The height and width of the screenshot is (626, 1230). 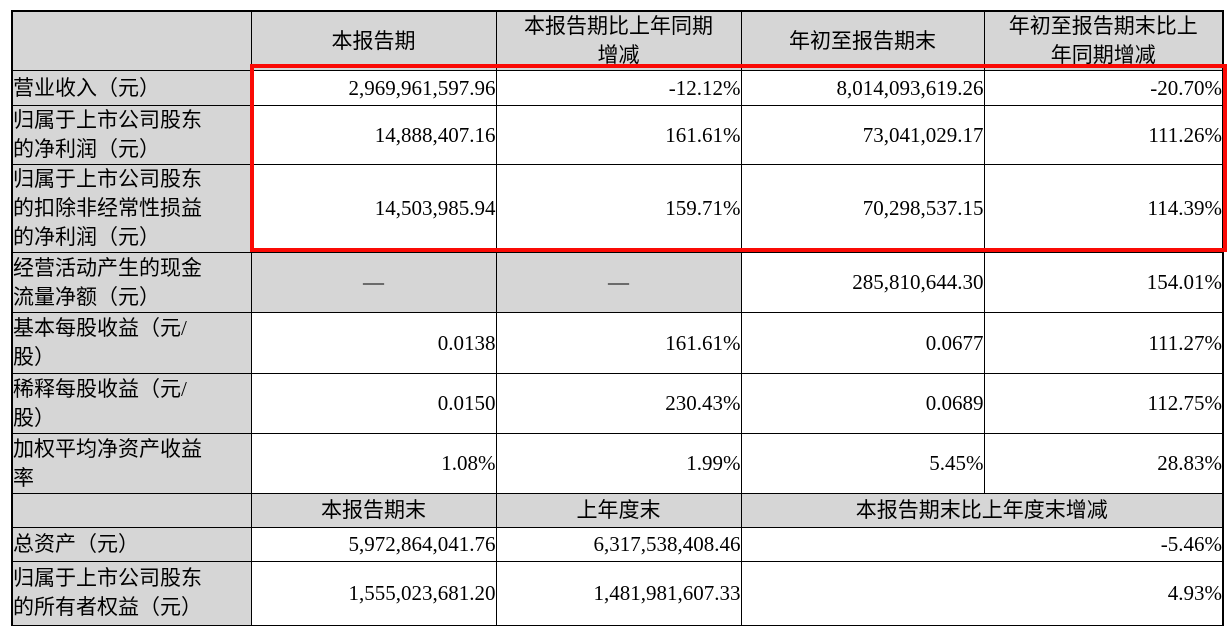 What do you see at coordinates (131, 544) in the screenshot?
I see `row-label: 总资产（元）` at bounding box center [131, 544].